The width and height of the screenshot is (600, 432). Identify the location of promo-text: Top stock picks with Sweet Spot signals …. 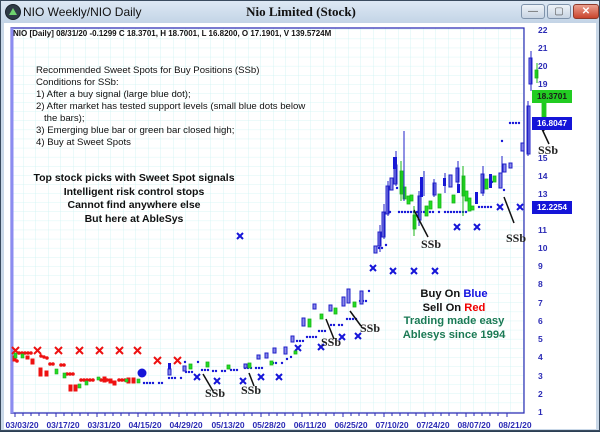
(134, 199).